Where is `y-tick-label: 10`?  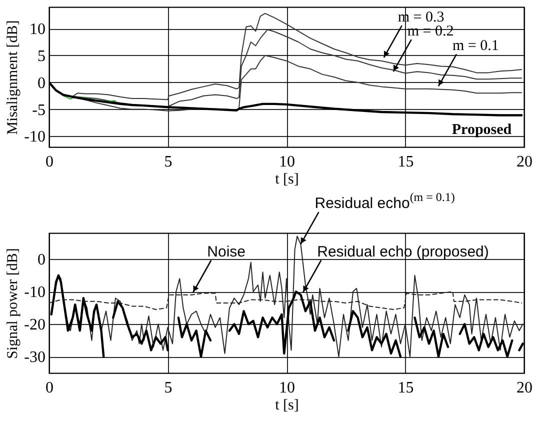
y-tick-label: 10 is located at coordinates (38, 29).